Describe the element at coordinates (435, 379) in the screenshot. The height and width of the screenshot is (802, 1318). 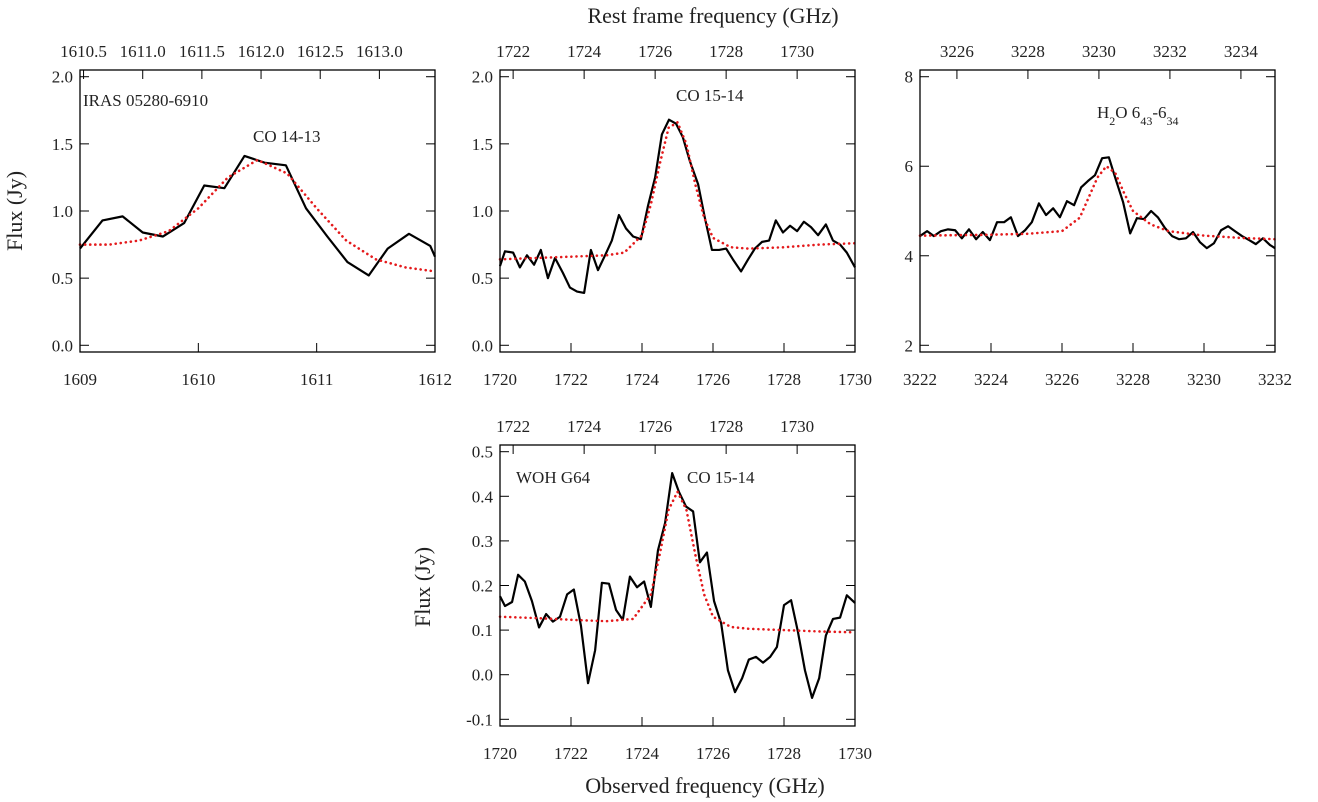
I see `x-tick-label: 1612` at that location.